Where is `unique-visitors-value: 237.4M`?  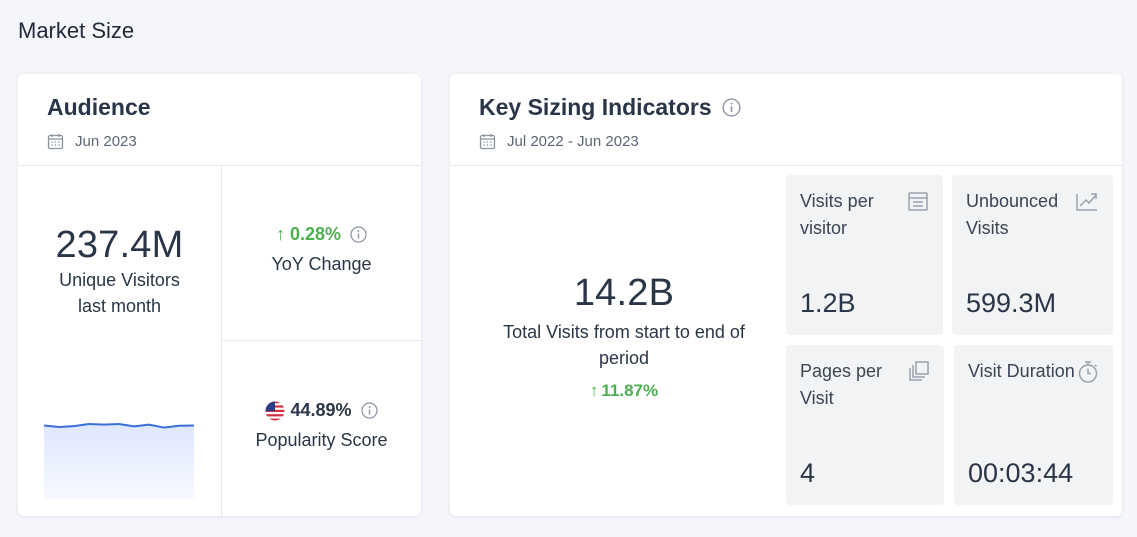
unique-visitors-value: 237.4M is located at coordinates (119, 245).